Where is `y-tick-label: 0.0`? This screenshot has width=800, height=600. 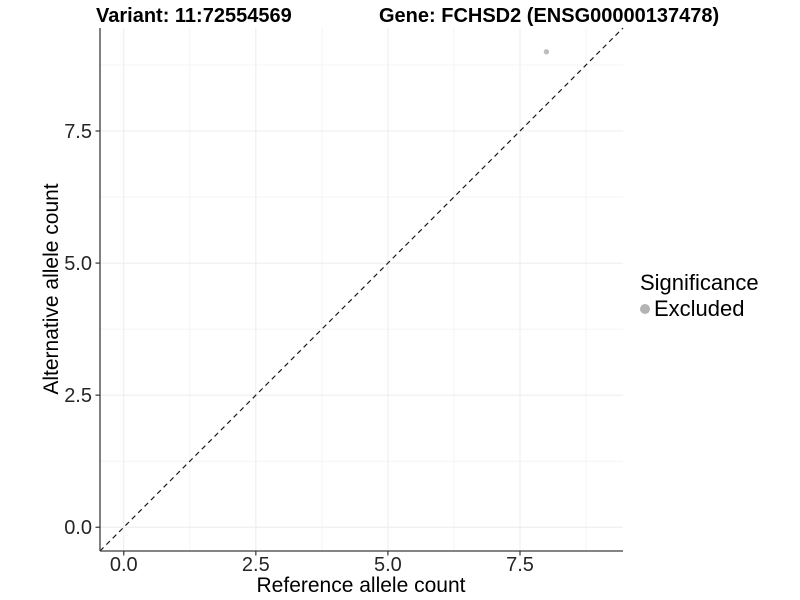
y-tick-label: 0.0 is located at coordinates (78, 528).